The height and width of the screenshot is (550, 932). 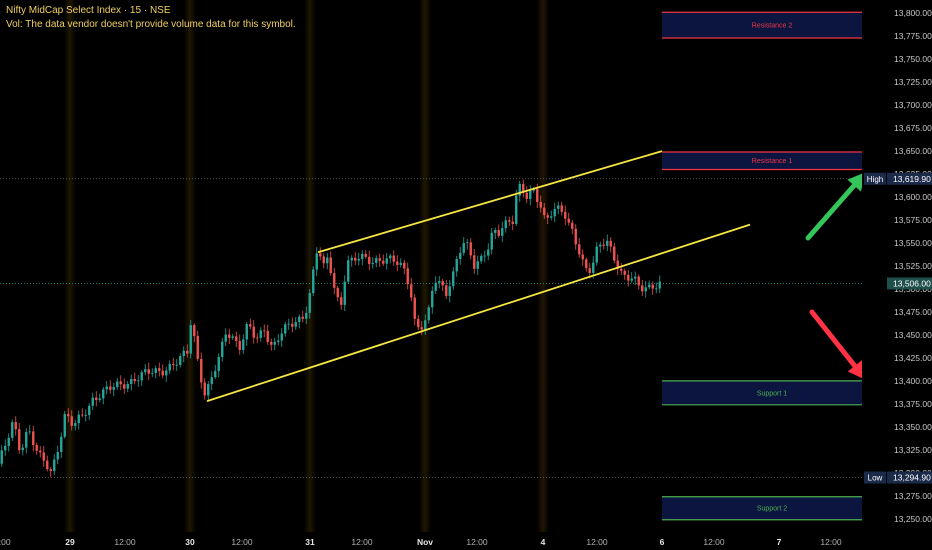 I want to click on price-tick-label: 13,800.00, so click(x=913, y=13).